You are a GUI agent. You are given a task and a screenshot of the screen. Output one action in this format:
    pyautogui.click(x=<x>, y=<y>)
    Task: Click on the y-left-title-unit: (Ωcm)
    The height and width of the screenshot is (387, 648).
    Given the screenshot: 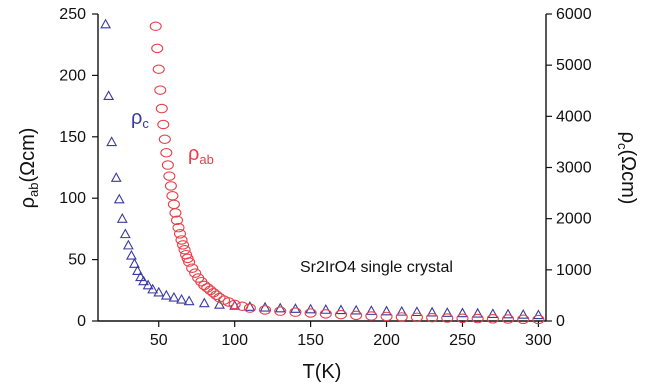 What is the action you would take?
    pyautogui.click(x=28, y=155)
    